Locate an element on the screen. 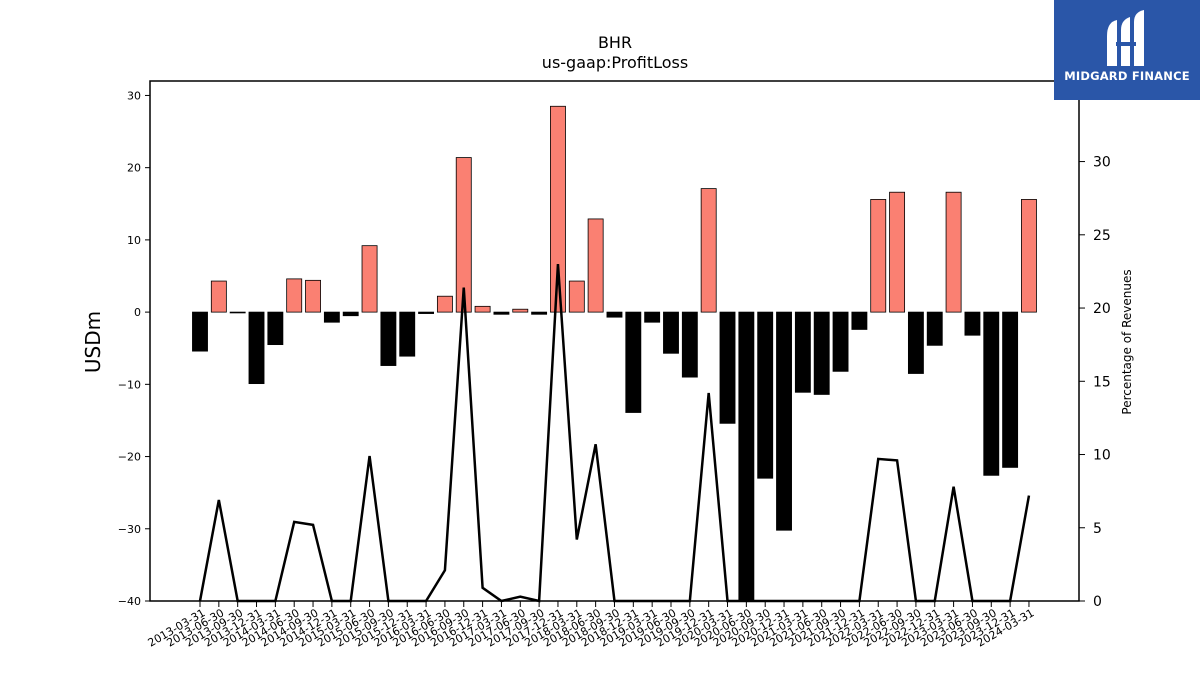  right-axis: 35302520151050 is located at coordinates (1095, 345).